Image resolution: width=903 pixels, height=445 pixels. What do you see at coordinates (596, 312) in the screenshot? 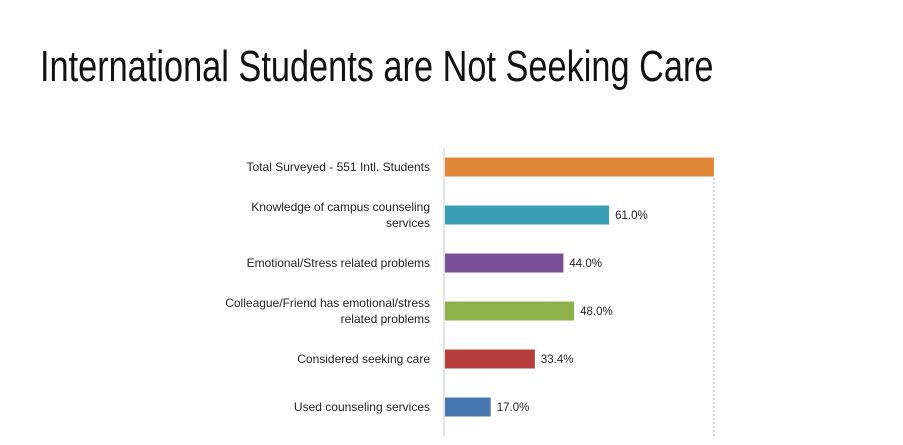
I see `data-label-3: 48.0%` at bounding box center [596, 312].